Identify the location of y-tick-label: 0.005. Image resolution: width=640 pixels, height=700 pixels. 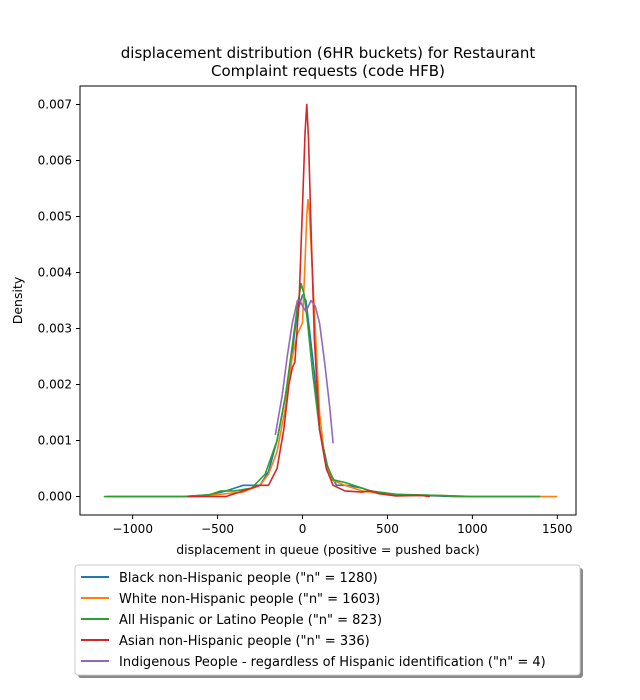
(55, 216).